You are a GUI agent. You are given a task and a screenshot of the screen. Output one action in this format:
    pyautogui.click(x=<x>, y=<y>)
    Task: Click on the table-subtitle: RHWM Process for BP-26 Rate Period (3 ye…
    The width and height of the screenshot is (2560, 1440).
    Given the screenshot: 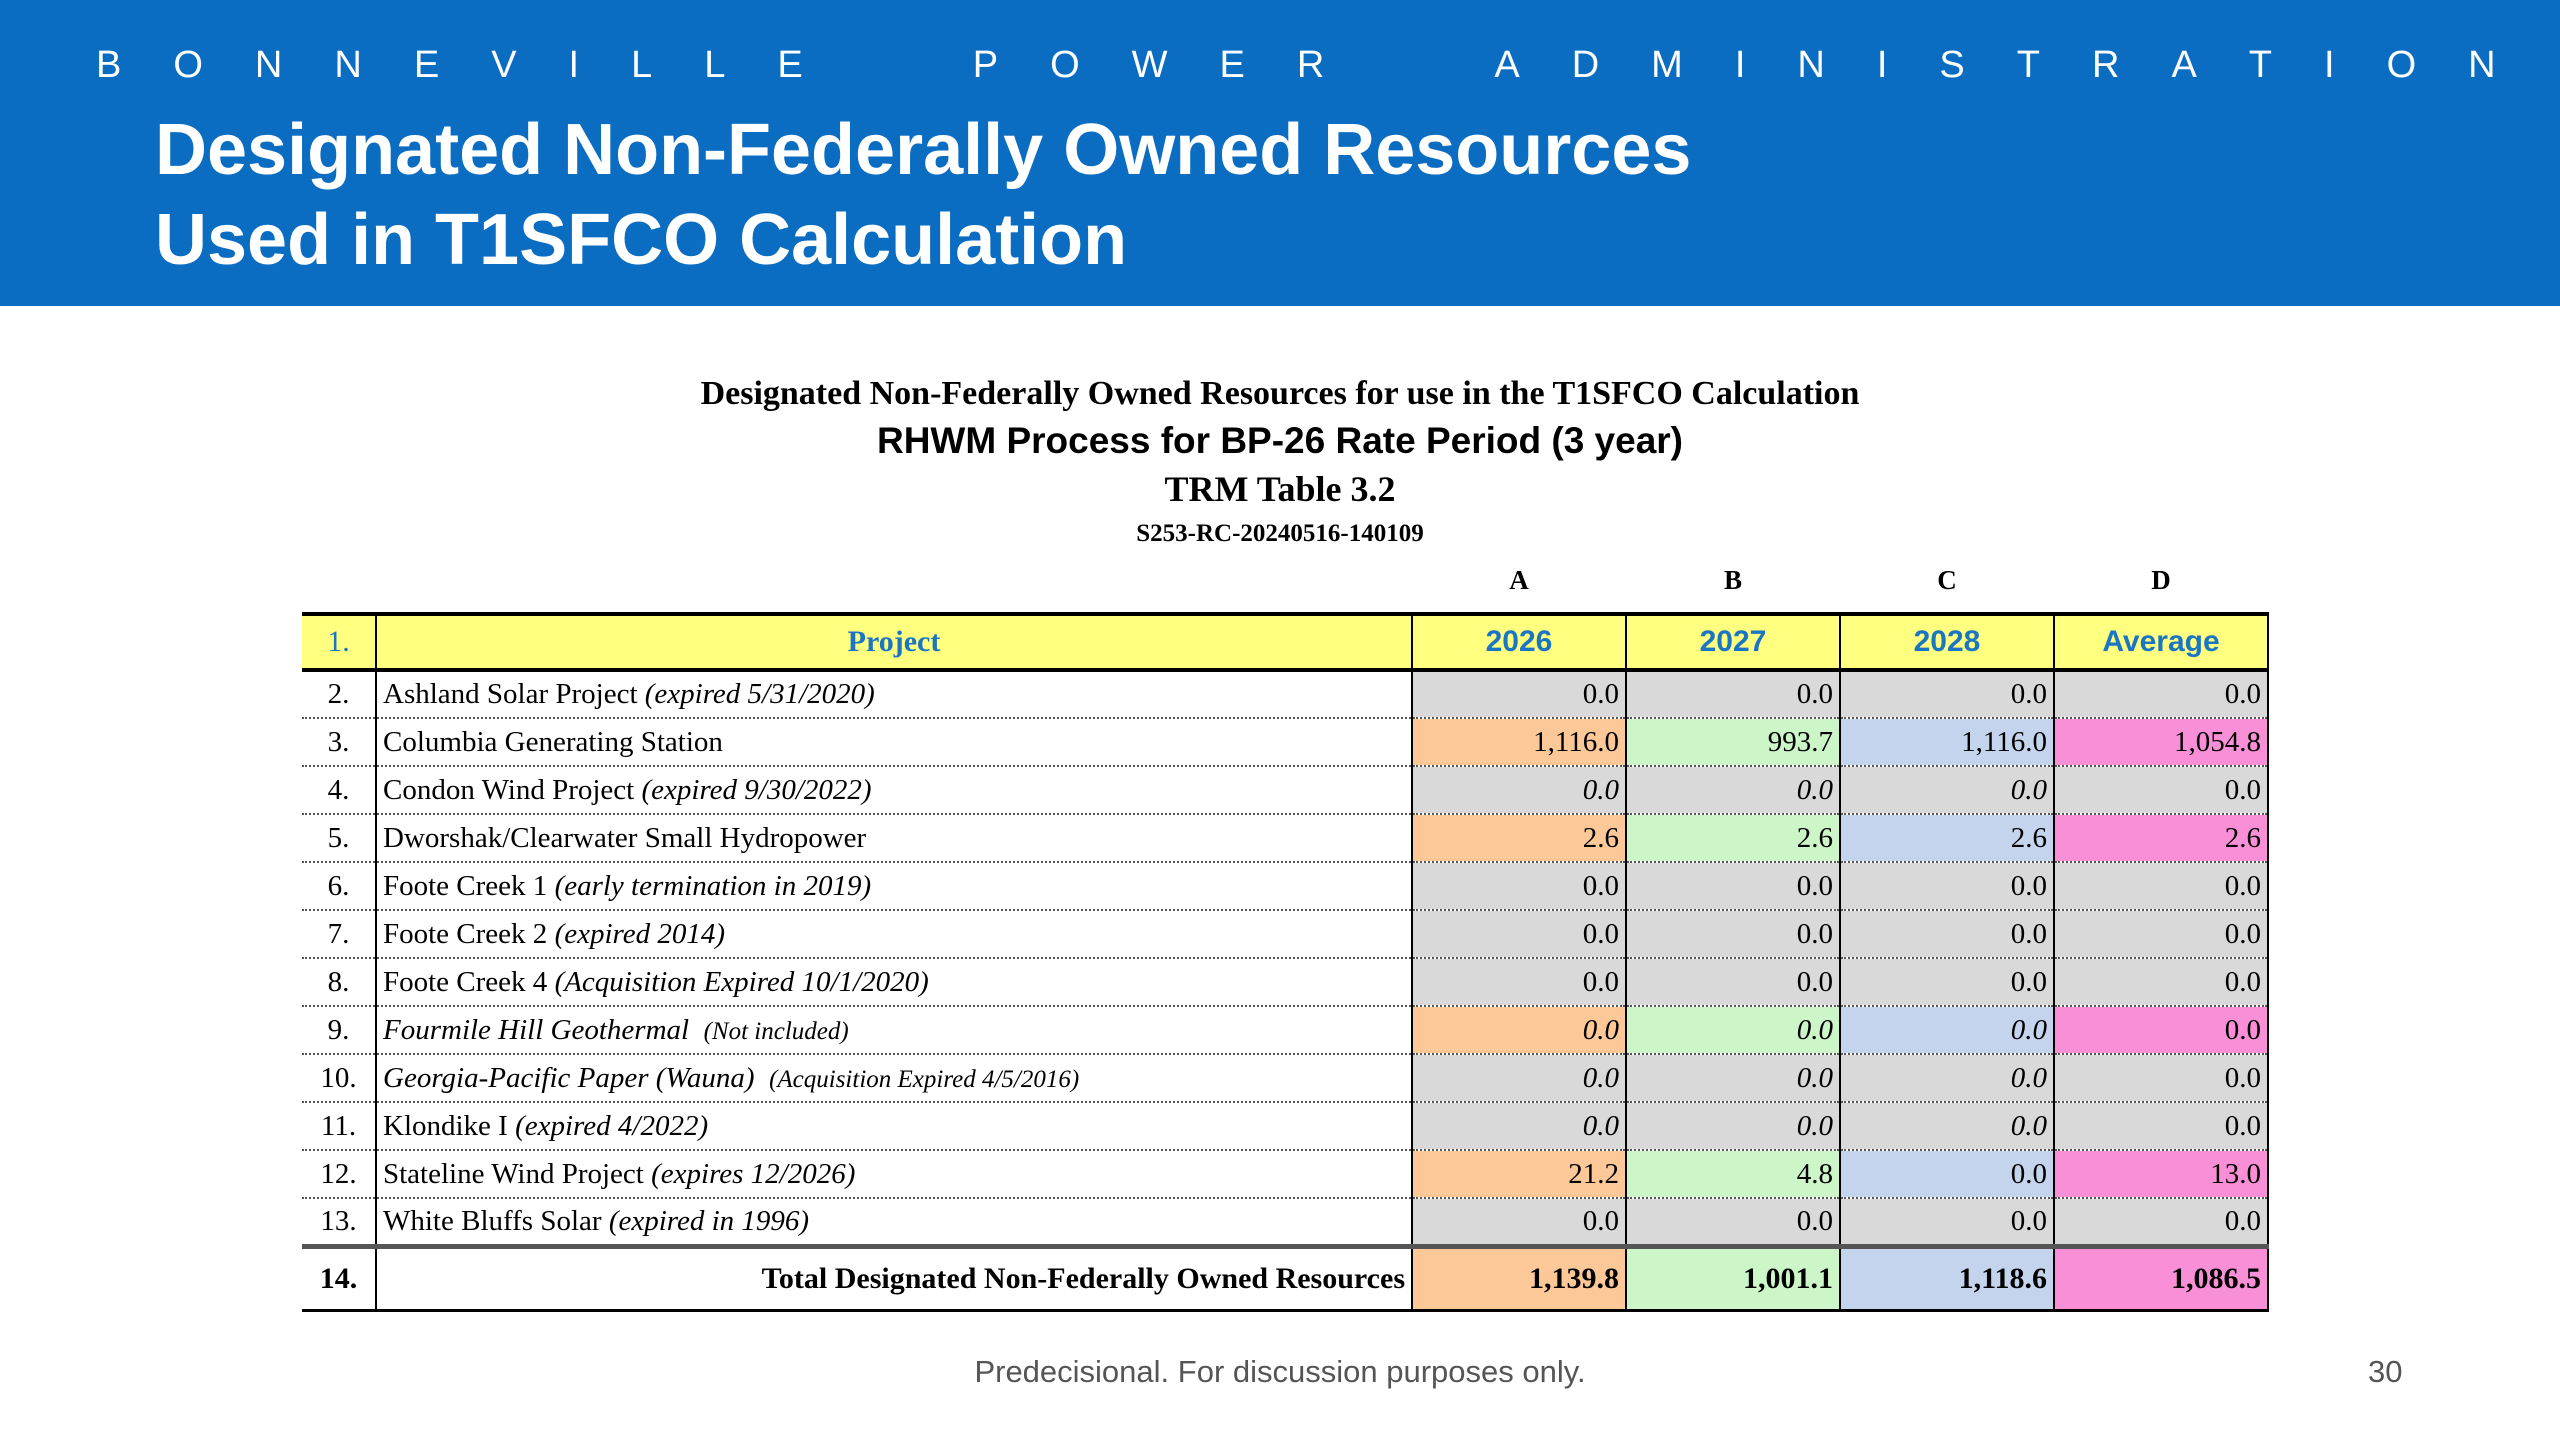 What is the action you would take?
    pyautogui.click(x=1279, y=440)
    